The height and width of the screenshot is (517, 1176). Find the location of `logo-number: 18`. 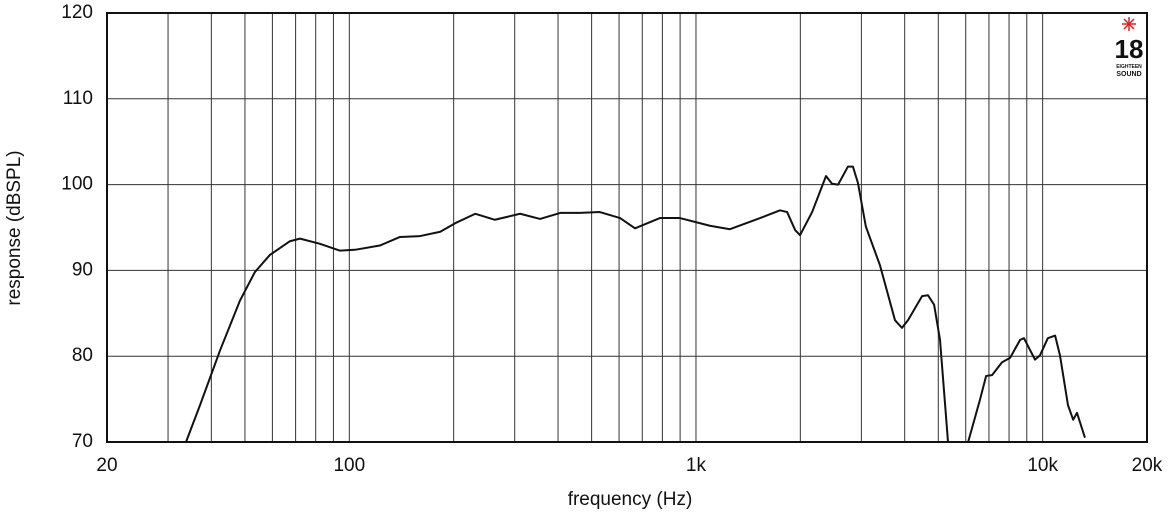

logo-number: 18 is located at coordinates (1129, 49).